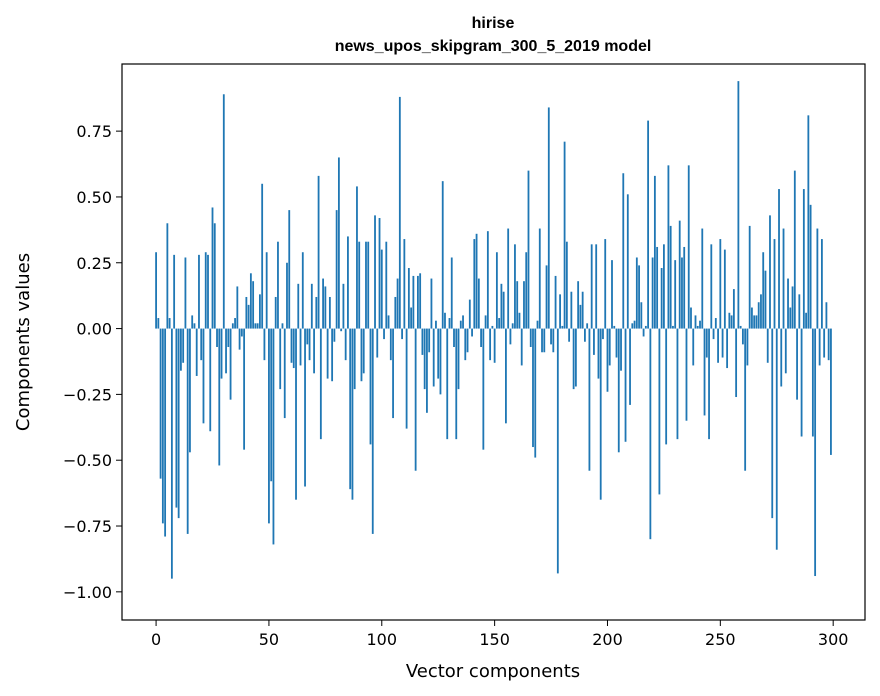 Image resolution: width=880 pixels, height=696 pixels. Describe the element at coordinates (269, 639) in the screenshot. I see `x-tick-label: 50` at that location.